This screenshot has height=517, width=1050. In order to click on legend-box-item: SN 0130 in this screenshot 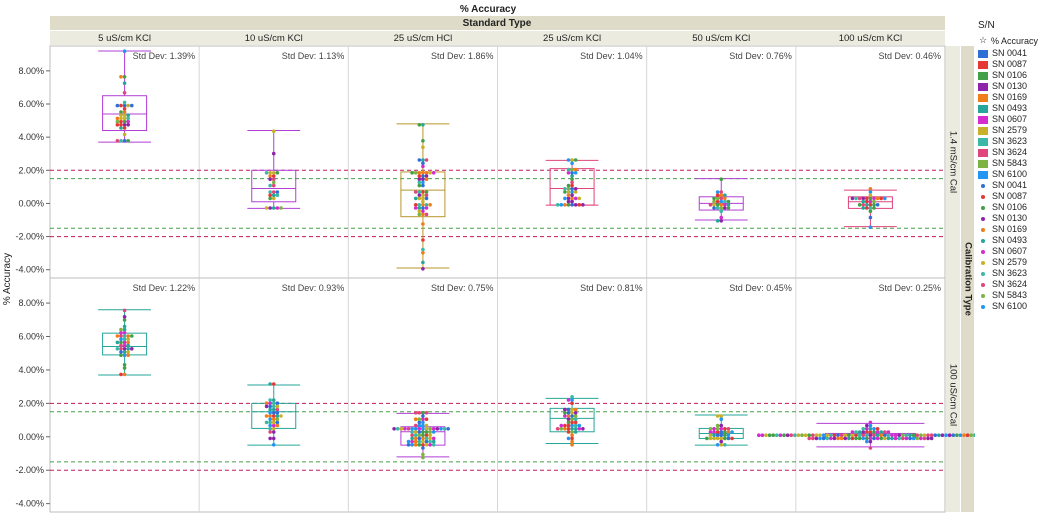, I will do `click(1014, 86)`.